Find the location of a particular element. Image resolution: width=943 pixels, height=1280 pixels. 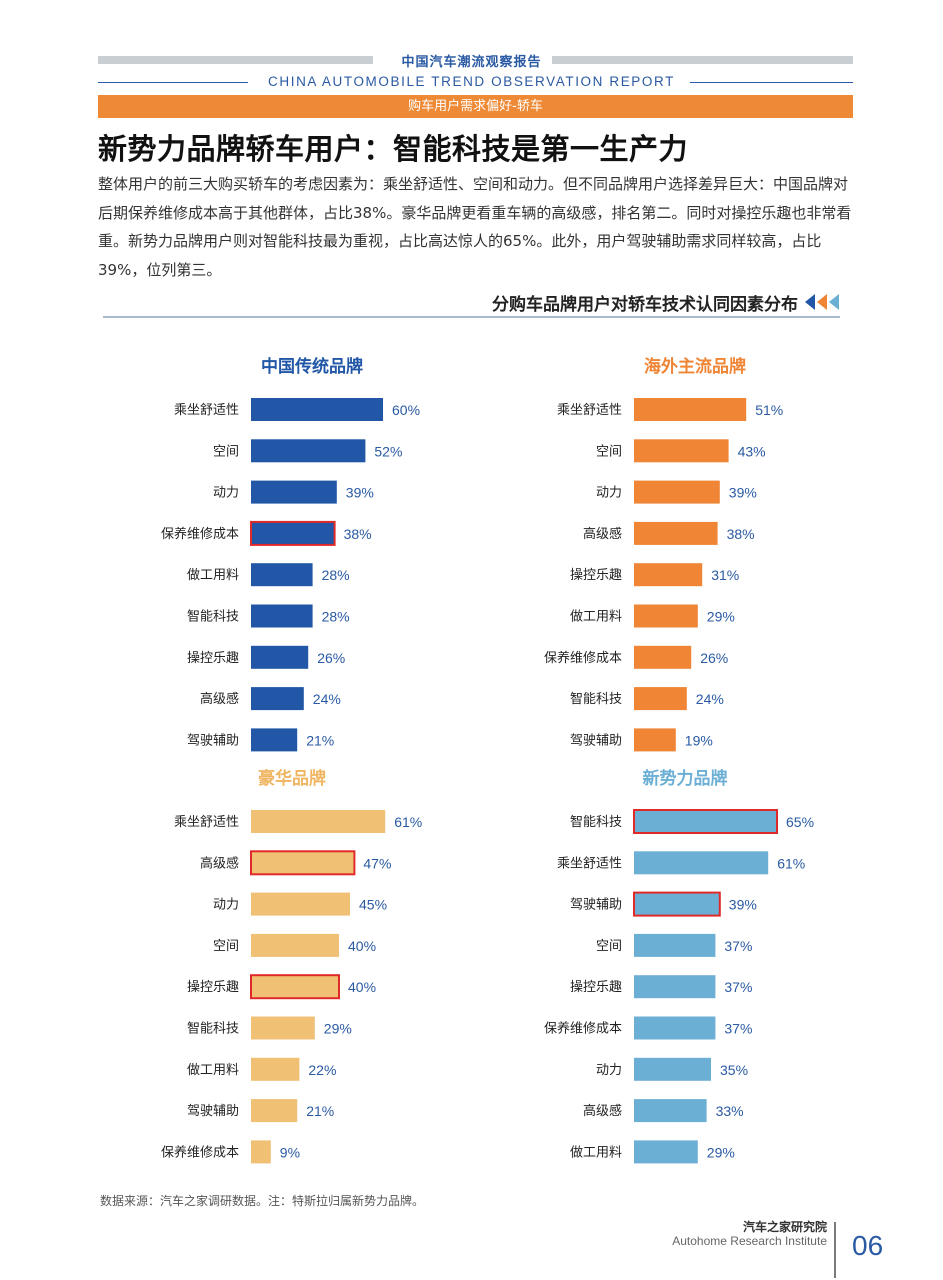

chart-title: 新势力品牌 is located at coordinates (685, 778).